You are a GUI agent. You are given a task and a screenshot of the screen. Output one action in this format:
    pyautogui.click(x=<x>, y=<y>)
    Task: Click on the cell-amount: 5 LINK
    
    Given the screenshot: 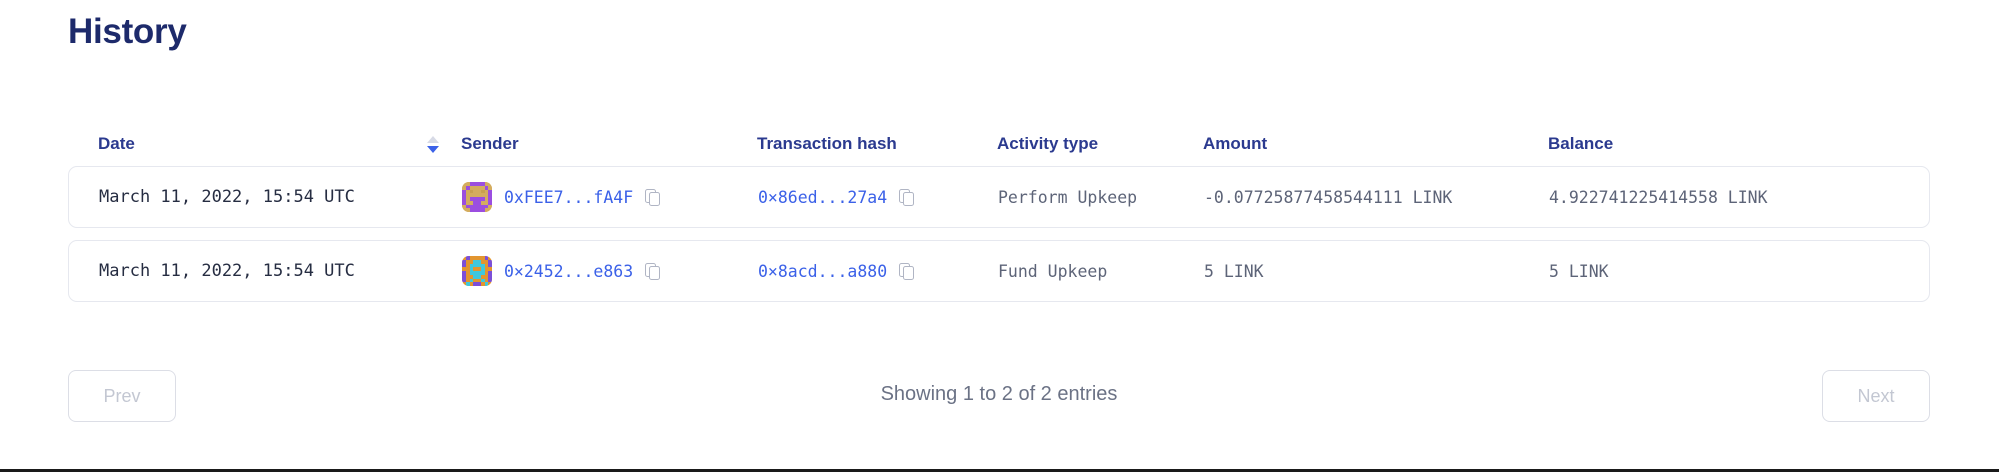 What is the action you would take?
    pyautogui.click(x=1234, y=271)
    